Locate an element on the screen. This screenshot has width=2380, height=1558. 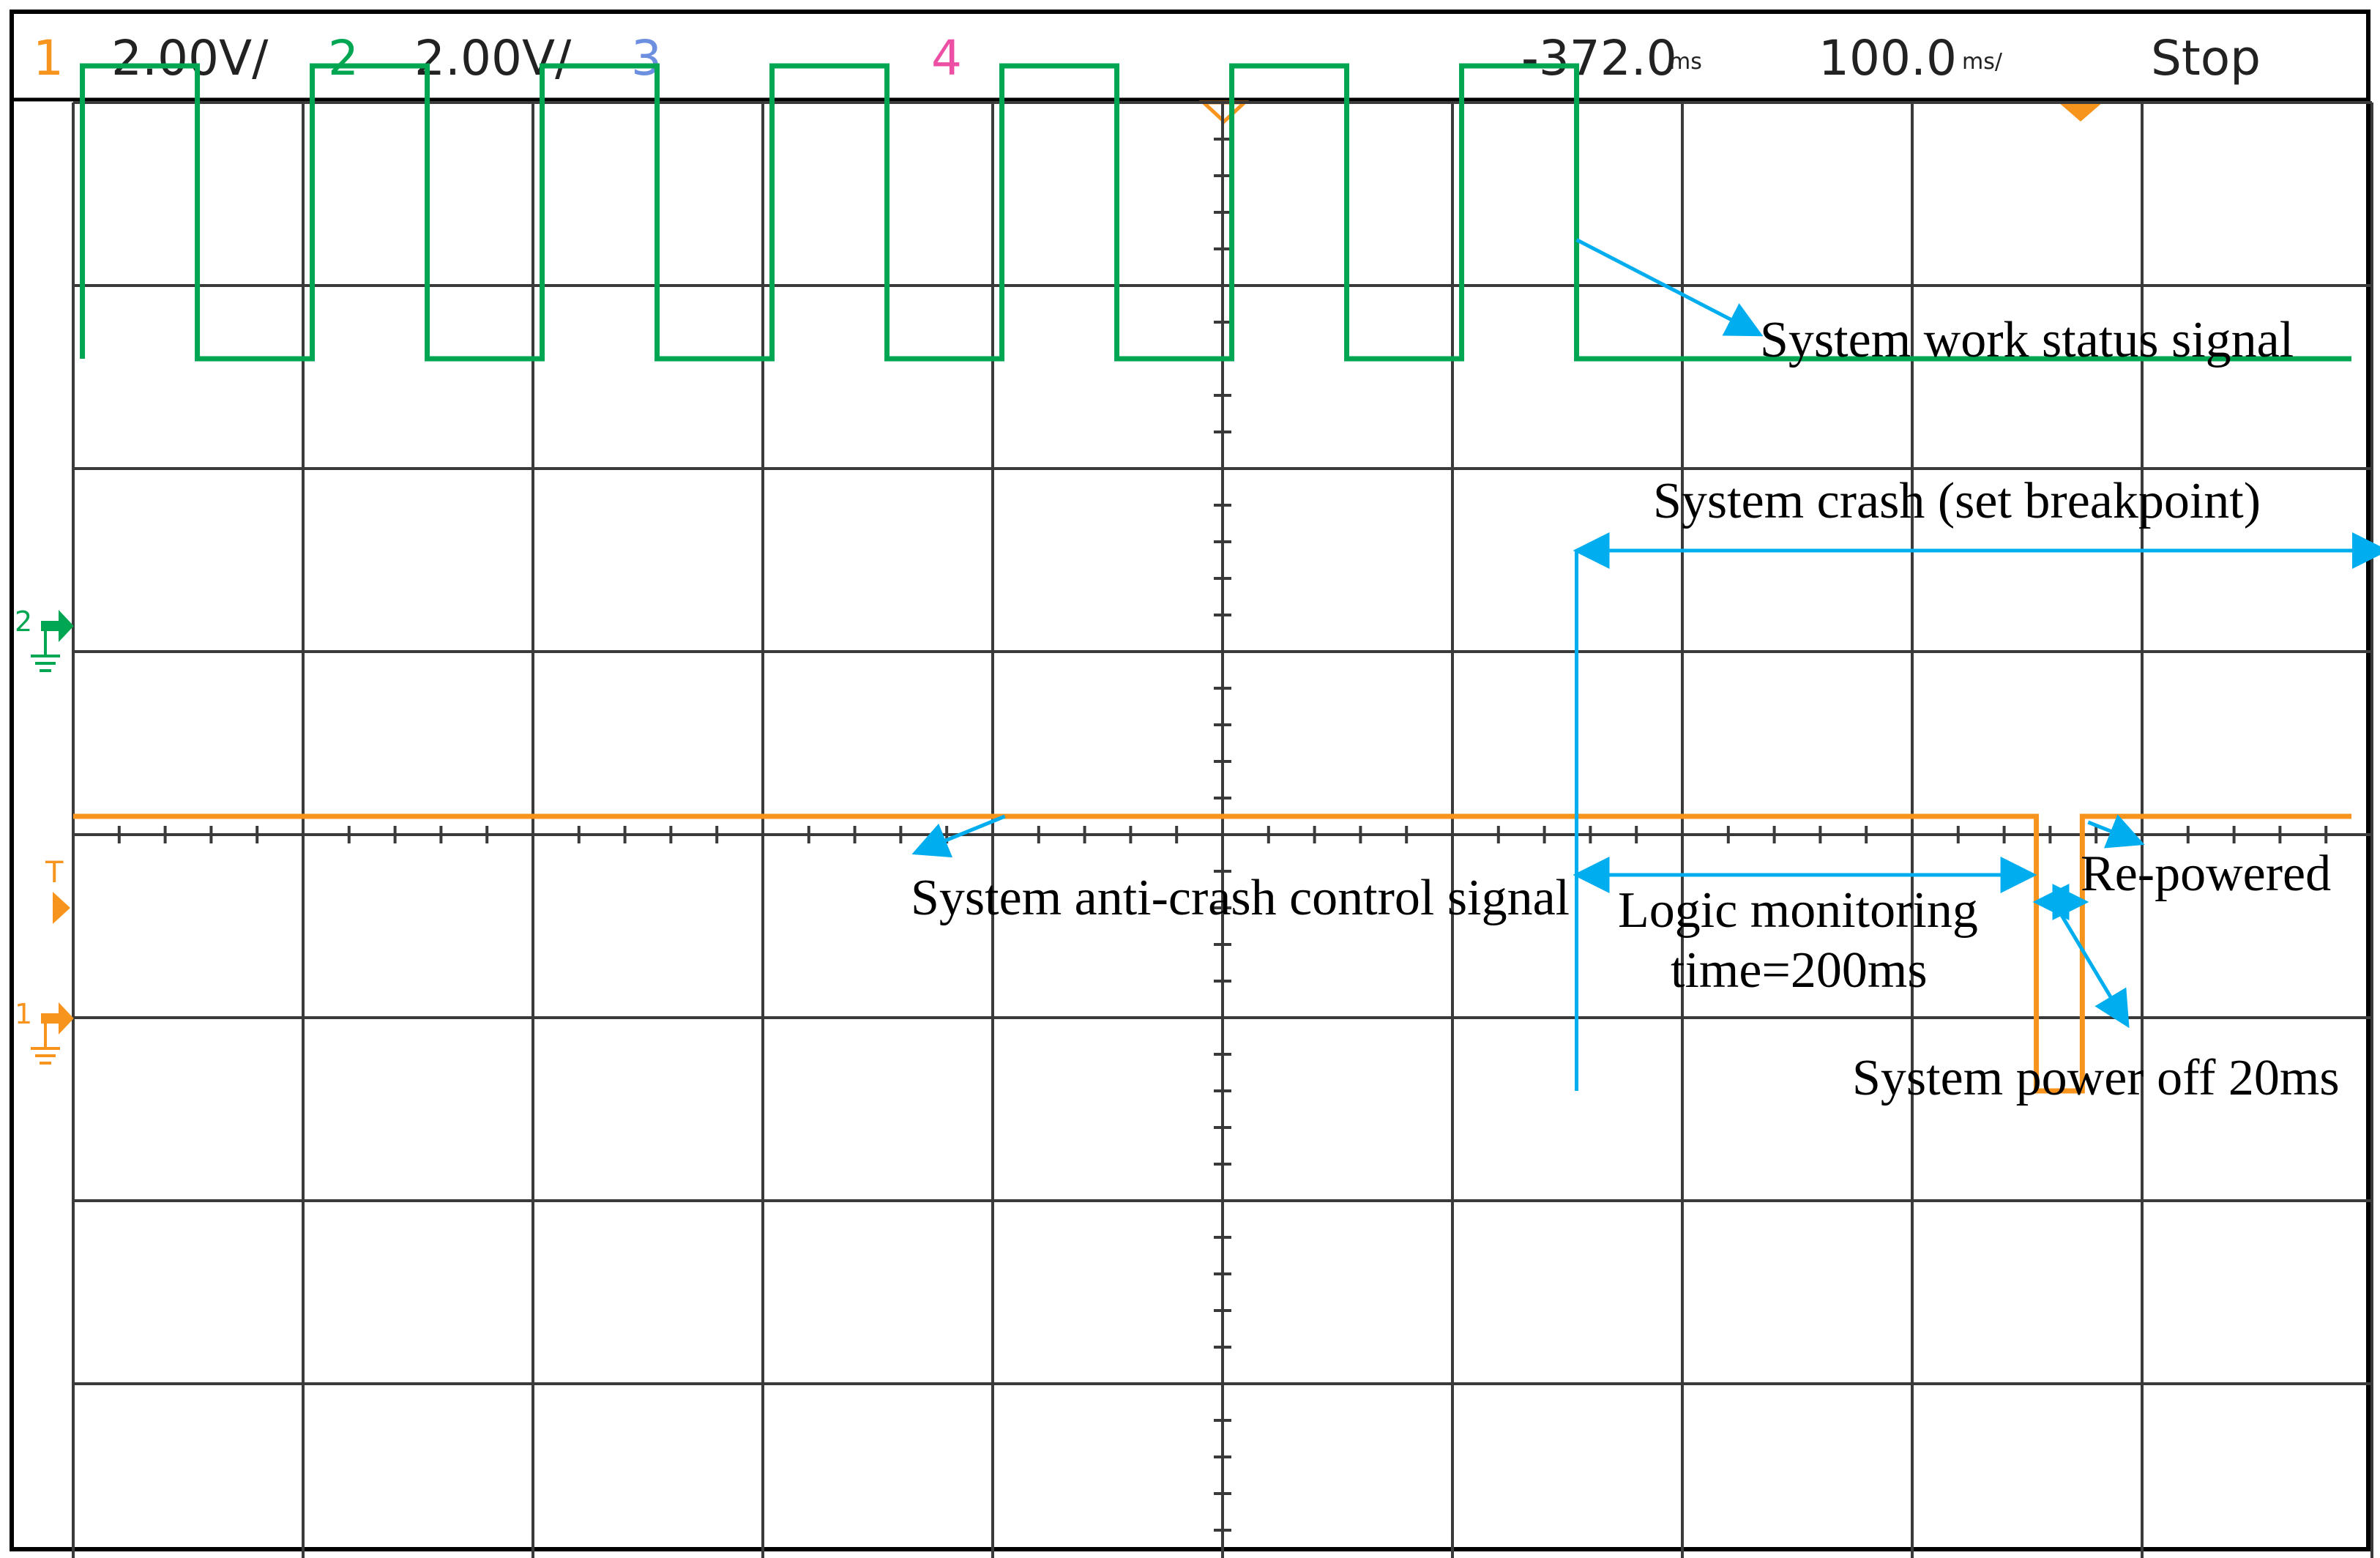
ch2-ground-marker: 2 is located at coordinates (44, 638).